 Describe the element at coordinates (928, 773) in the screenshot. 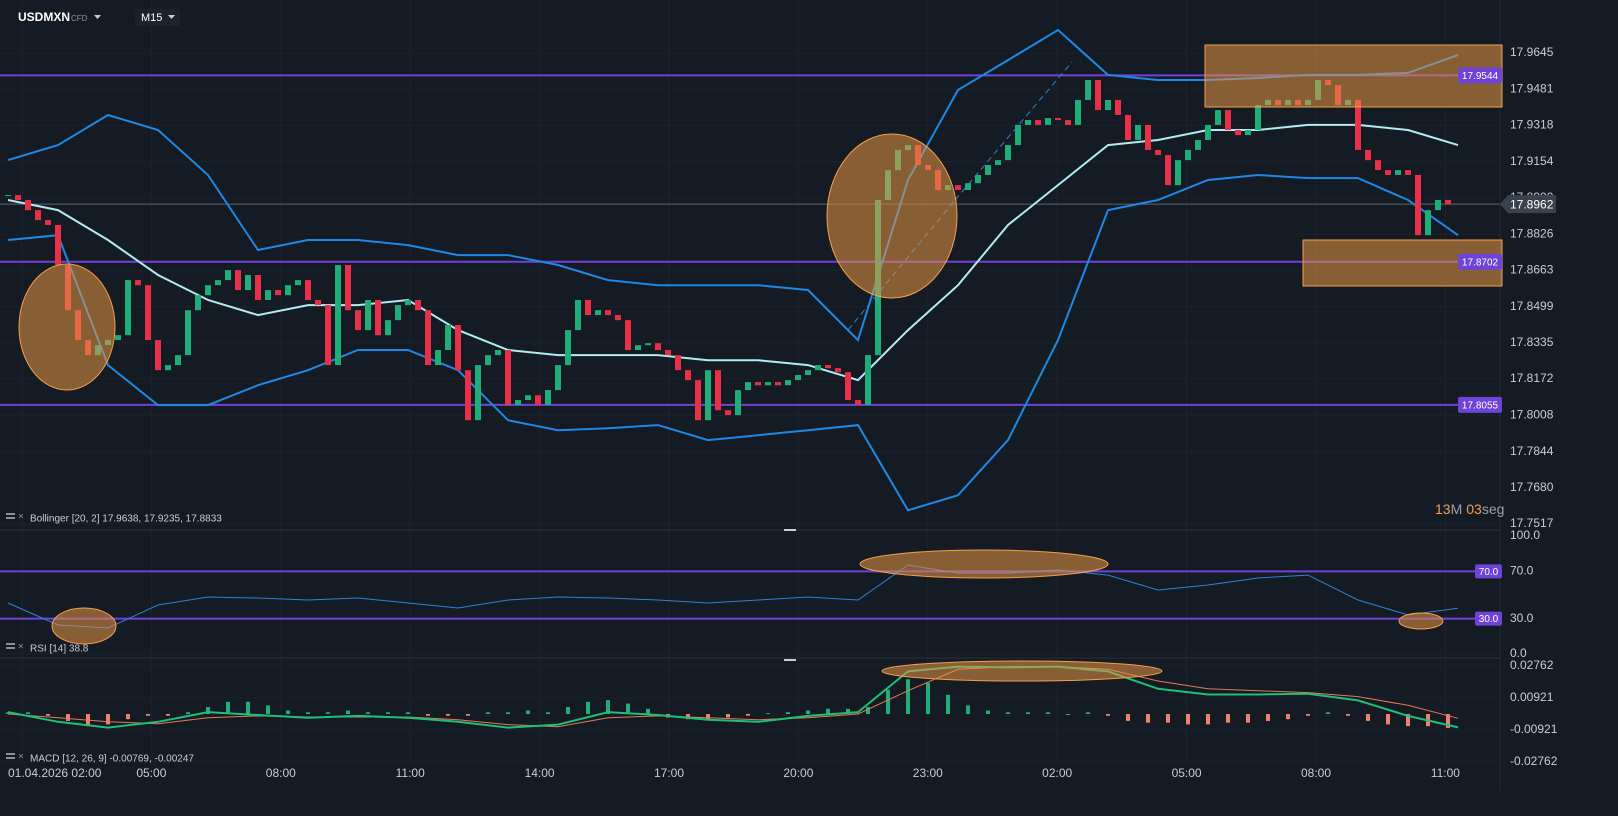

I see `x-tick-label: 23:00` at that location.